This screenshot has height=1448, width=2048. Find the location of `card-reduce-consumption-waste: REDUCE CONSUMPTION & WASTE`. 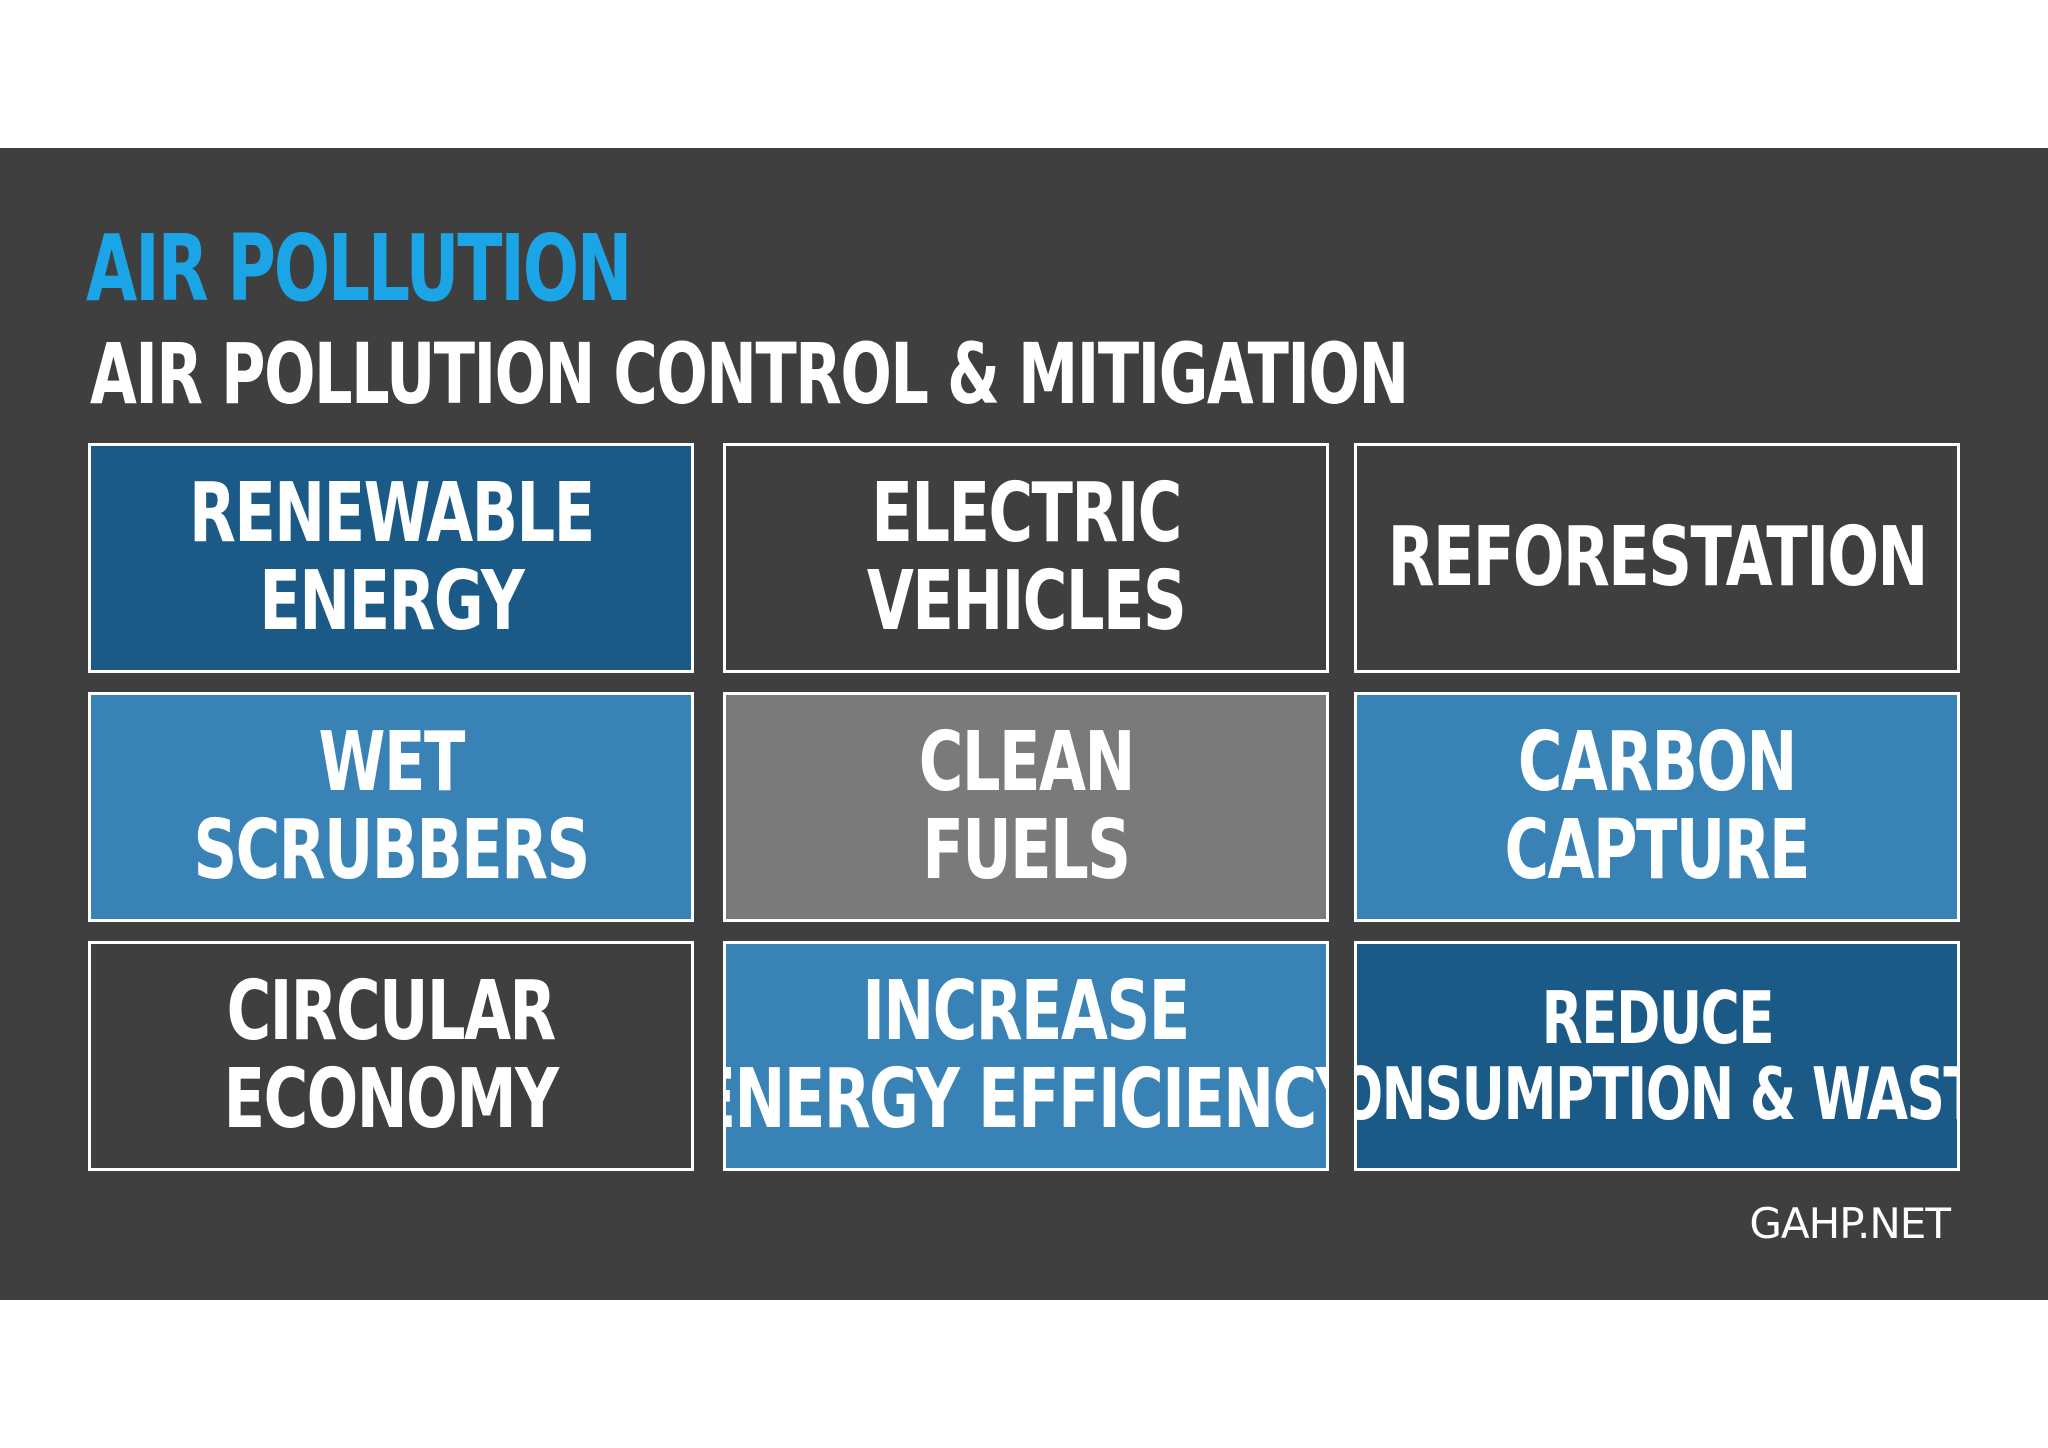

card-reduce-consumption-waste: REDUCE CONSUMPTION & WASTE is located at coordinates (1657, 1056).